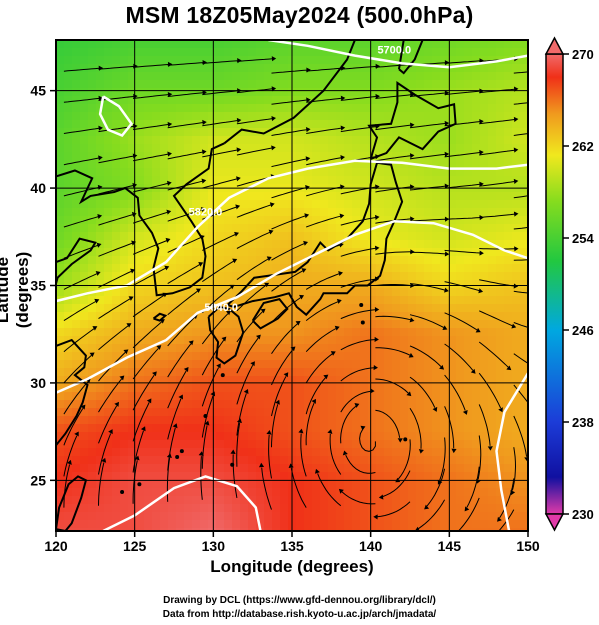 This screenshot has width=599, height=625. What do you see at coordinates (528, 546) in the screenshot?
I see `x-tick-label: 150` at bounding box center [528, 546].